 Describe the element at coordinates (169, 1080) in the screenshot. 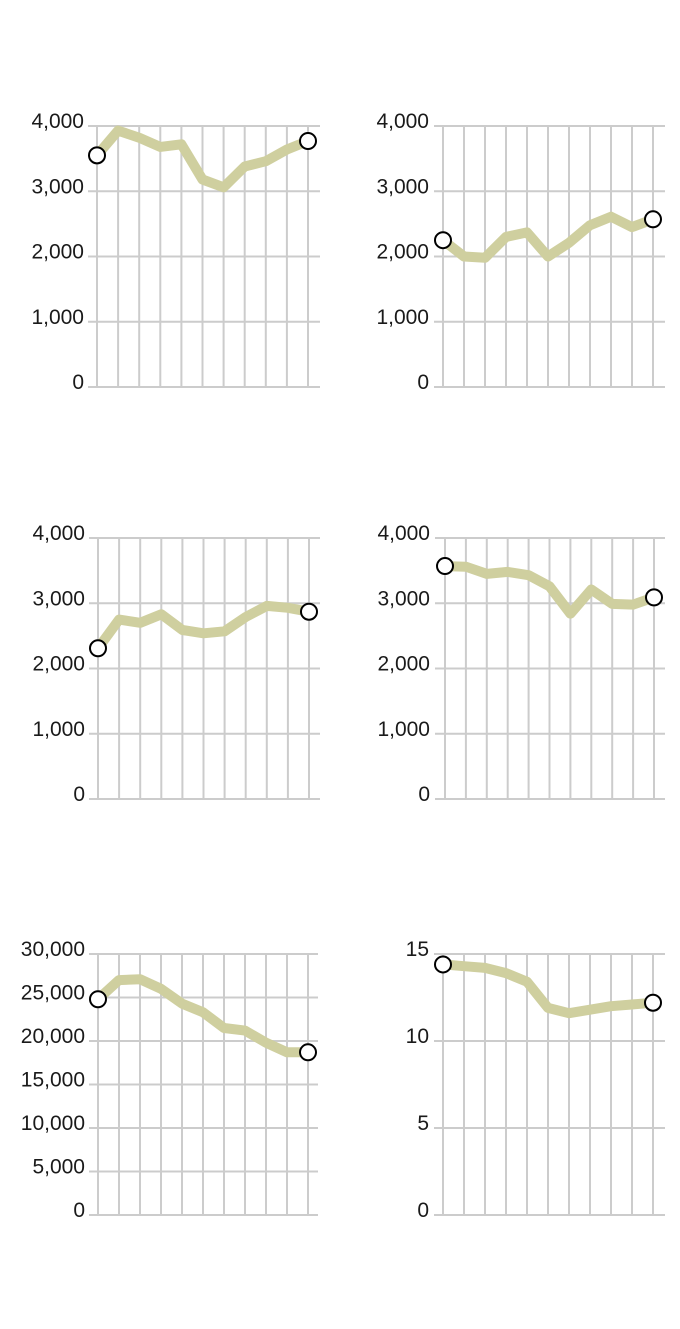

I see `chart-panel-5: 0 5,000 10,000 15,000 20,000 25,000 30,000` at that location.